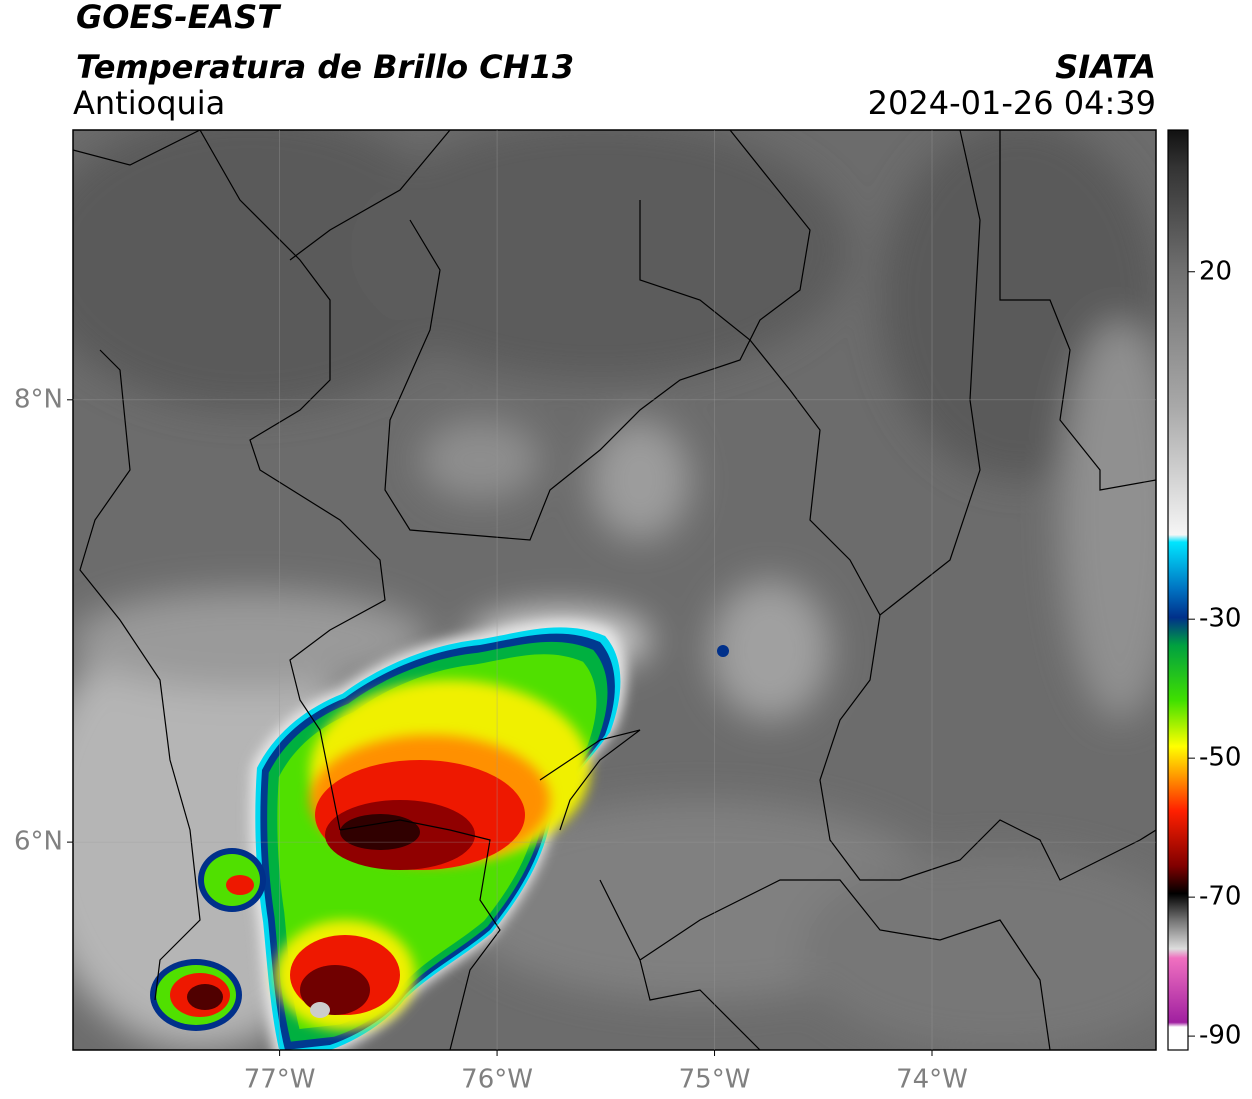 The height and width of the screenshot is (1099, 1252). Describe the element at coordinates (1220, 619) in the screenshot. I see `colorbar-tick-label: -30` at that location.